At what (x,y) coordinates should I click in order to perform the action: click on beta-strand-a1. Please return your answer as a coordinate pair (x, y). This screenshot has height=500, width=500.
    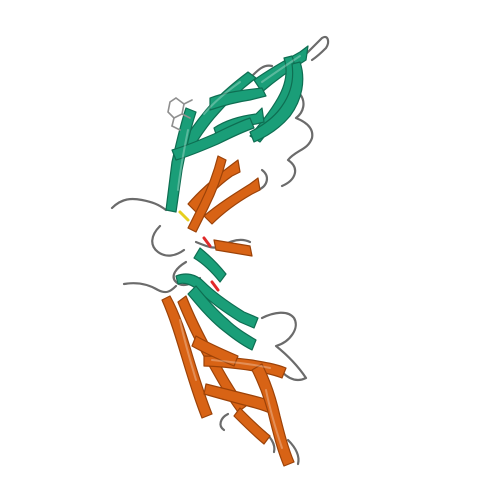
    Looking at the image, I should click on (281, 69).